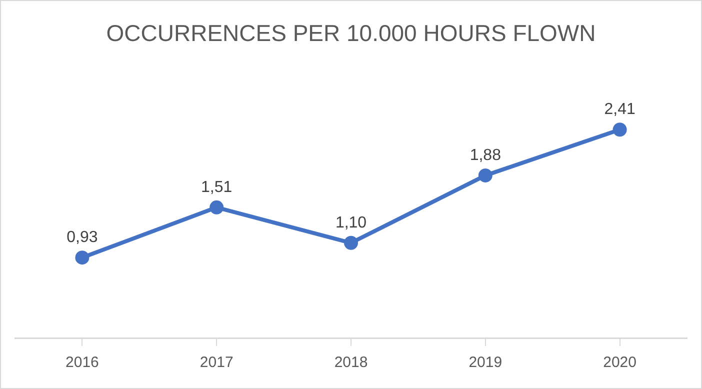  What do you see at coordinates (82, 363) in the screenshot?
I see `x-tick-label: 2016` at bounding box center [82, 363].